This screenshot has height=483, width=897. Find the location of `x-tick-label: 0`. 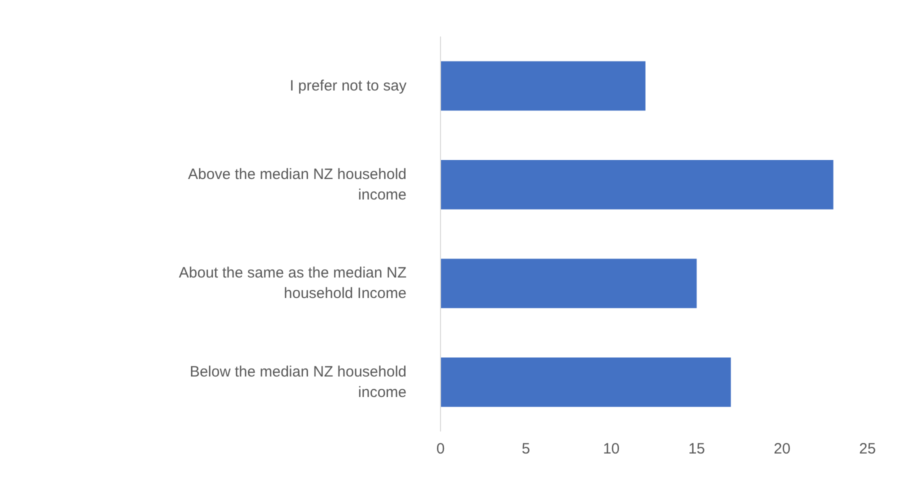

x-tick-label: 0 is located at coordinates (440, 449).